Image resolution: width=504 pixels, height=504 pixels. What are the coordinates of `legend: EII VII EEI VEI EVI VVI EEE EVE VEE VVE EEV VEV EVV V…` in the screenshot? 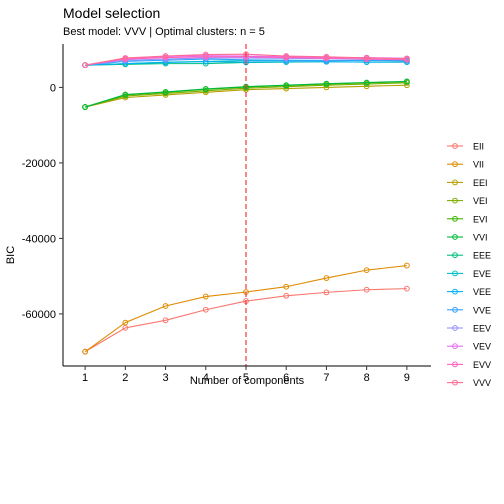 It's located at (469, 265).